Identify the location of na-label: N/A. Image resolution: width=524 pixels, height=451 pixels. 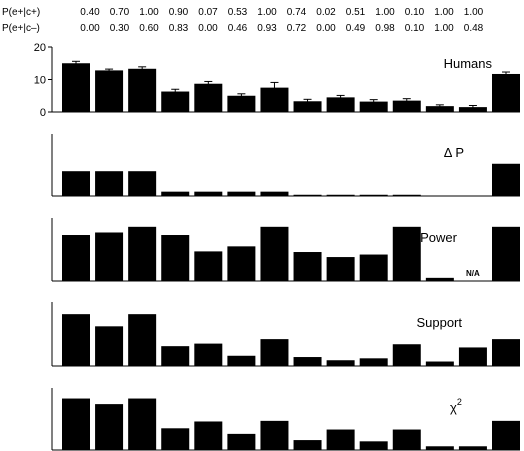
(473, 273).